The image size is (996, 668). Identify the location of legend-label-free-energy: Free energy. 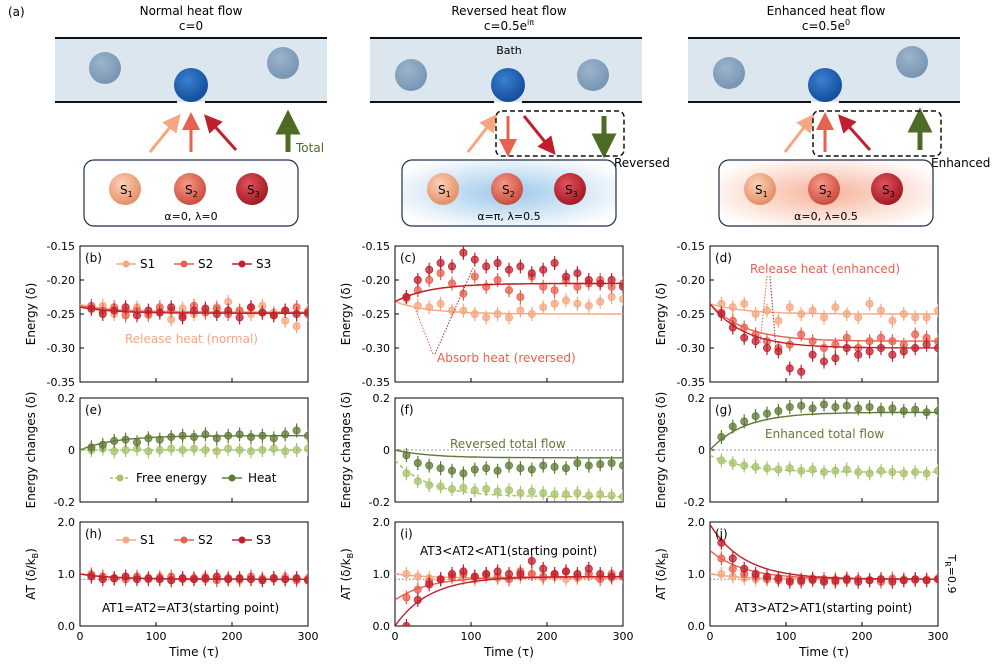
(171, 478).